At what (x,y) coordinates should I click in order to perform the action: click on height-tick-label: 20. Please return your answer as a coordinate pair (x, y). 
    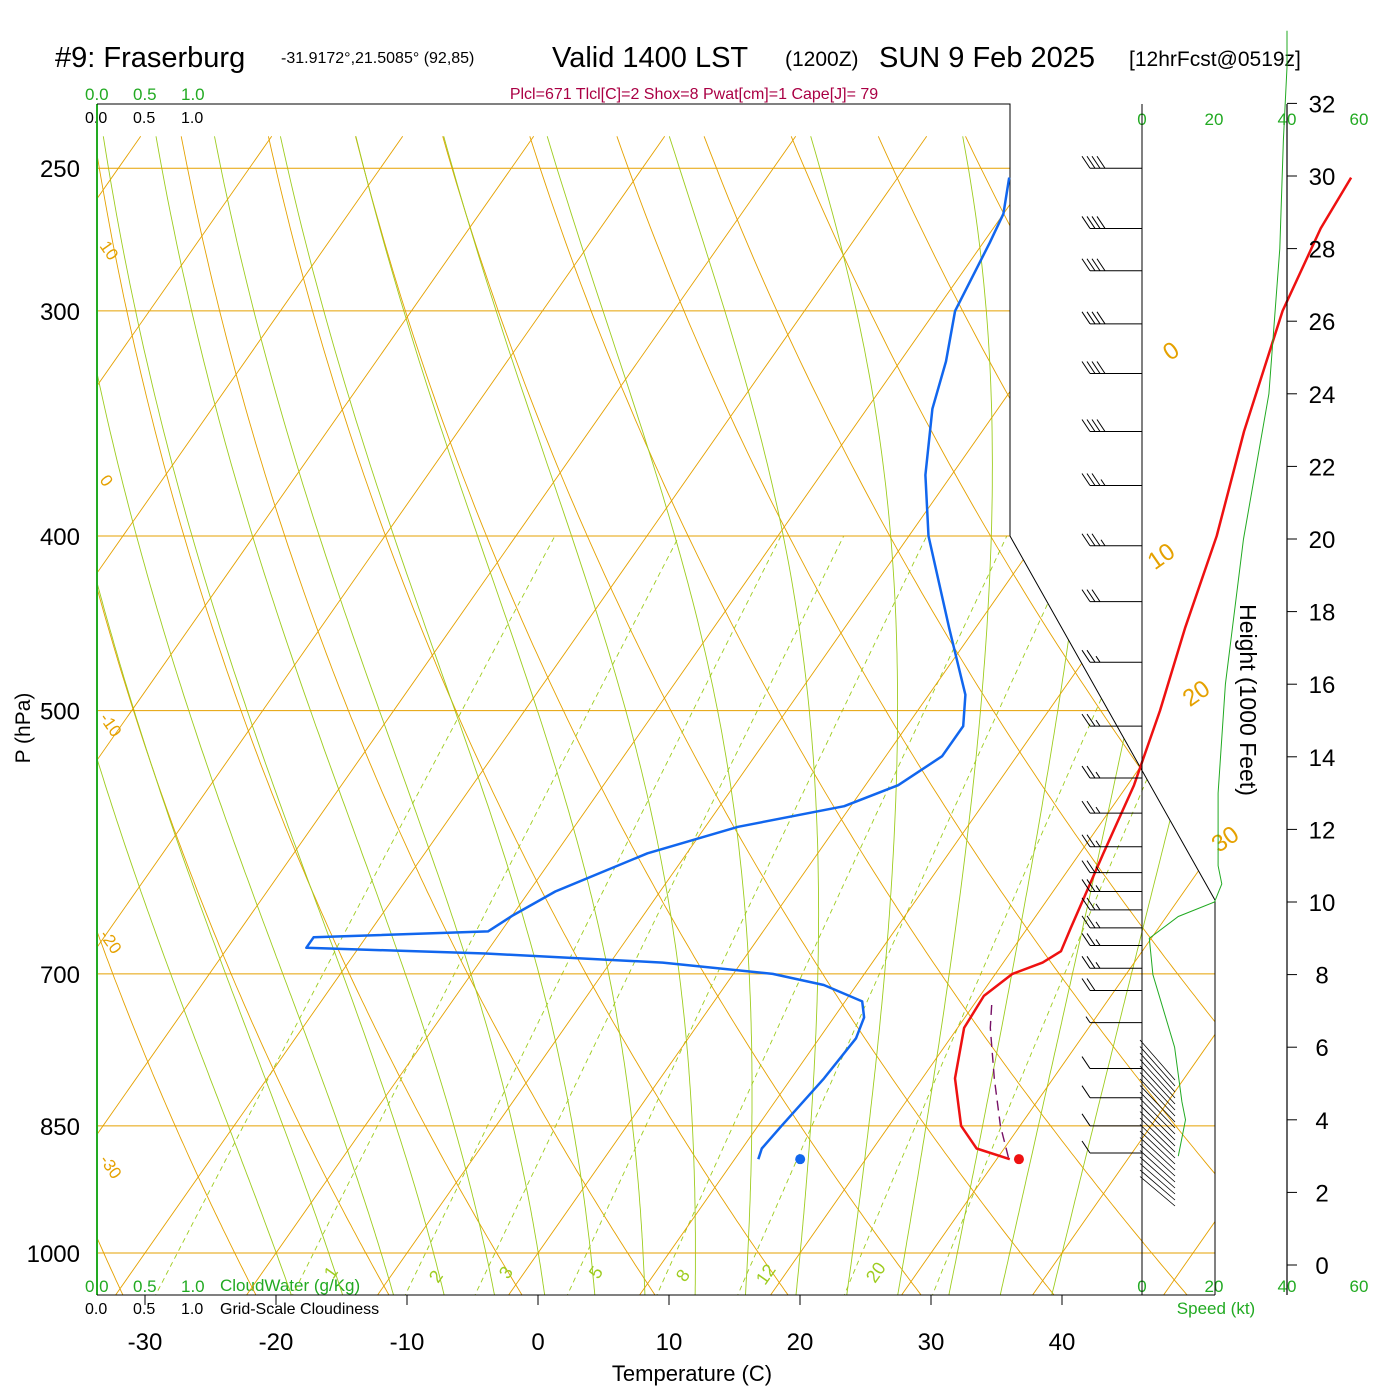
    Looking at the image, I should click on (1322, 540).